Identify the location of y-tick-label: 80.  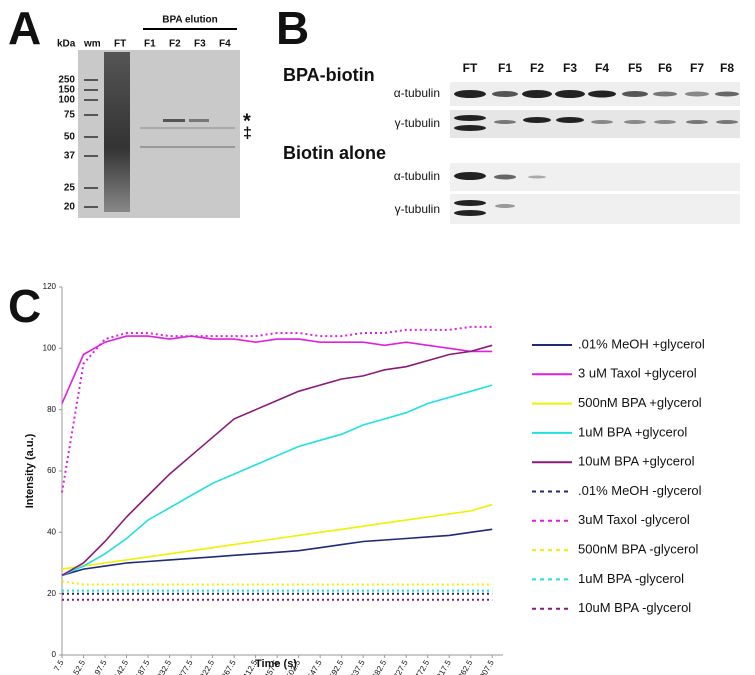
(51, 409).